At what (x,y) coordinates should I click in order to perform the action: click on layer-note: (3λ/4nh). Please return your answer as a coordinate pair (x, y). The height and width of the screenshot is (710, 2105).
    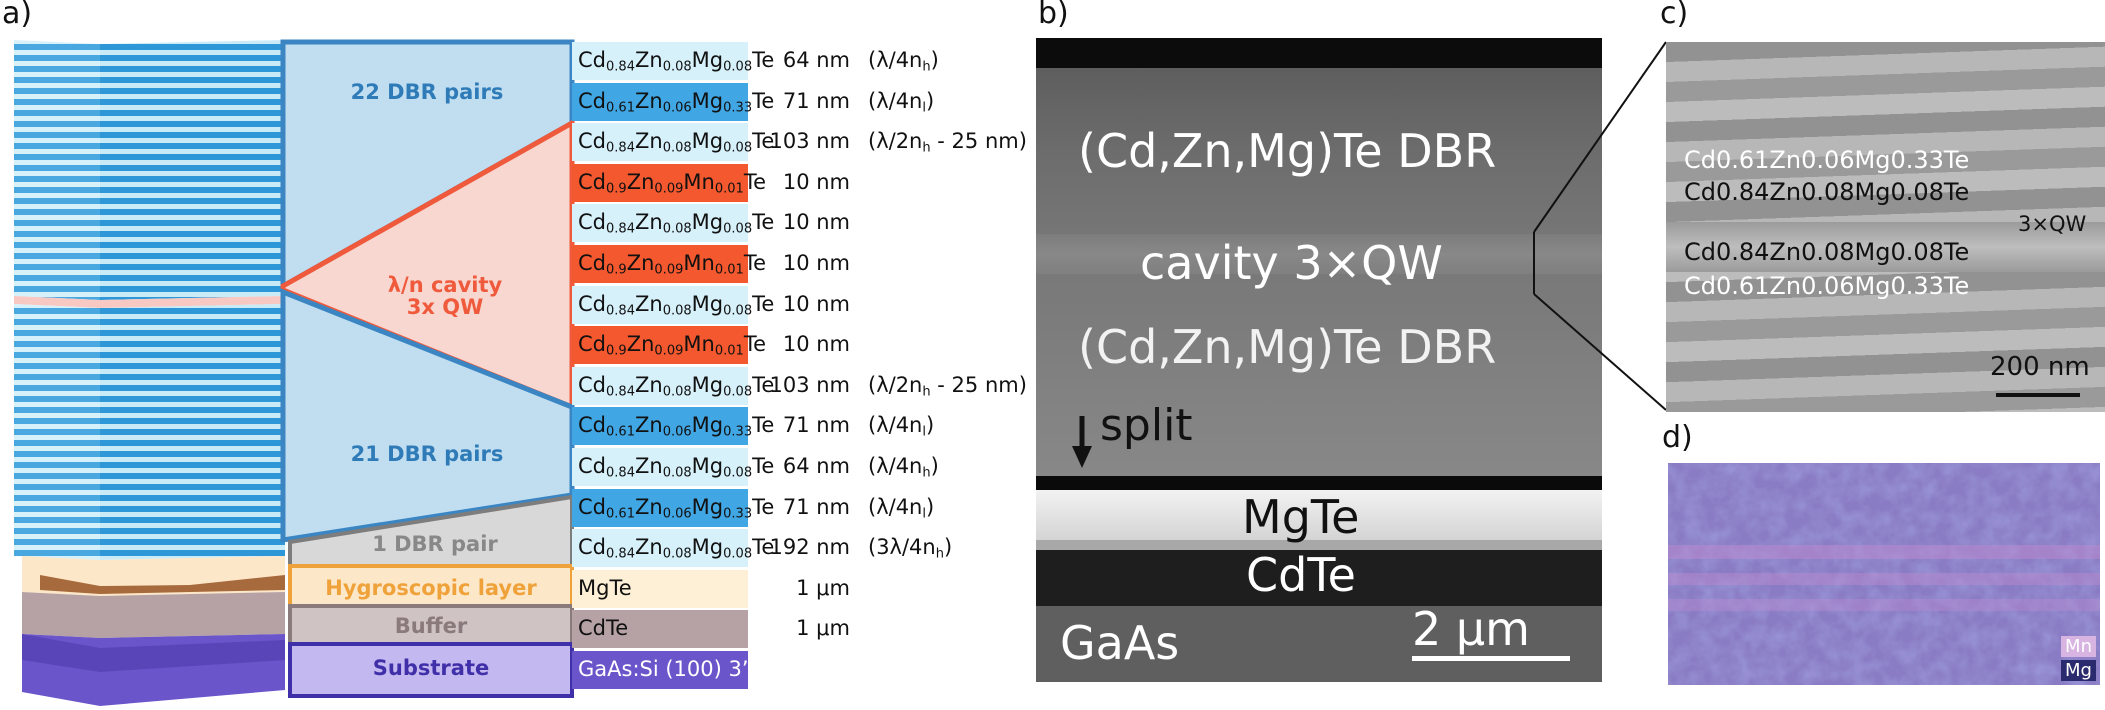
    Looking at the image, I should click on (910, 548).